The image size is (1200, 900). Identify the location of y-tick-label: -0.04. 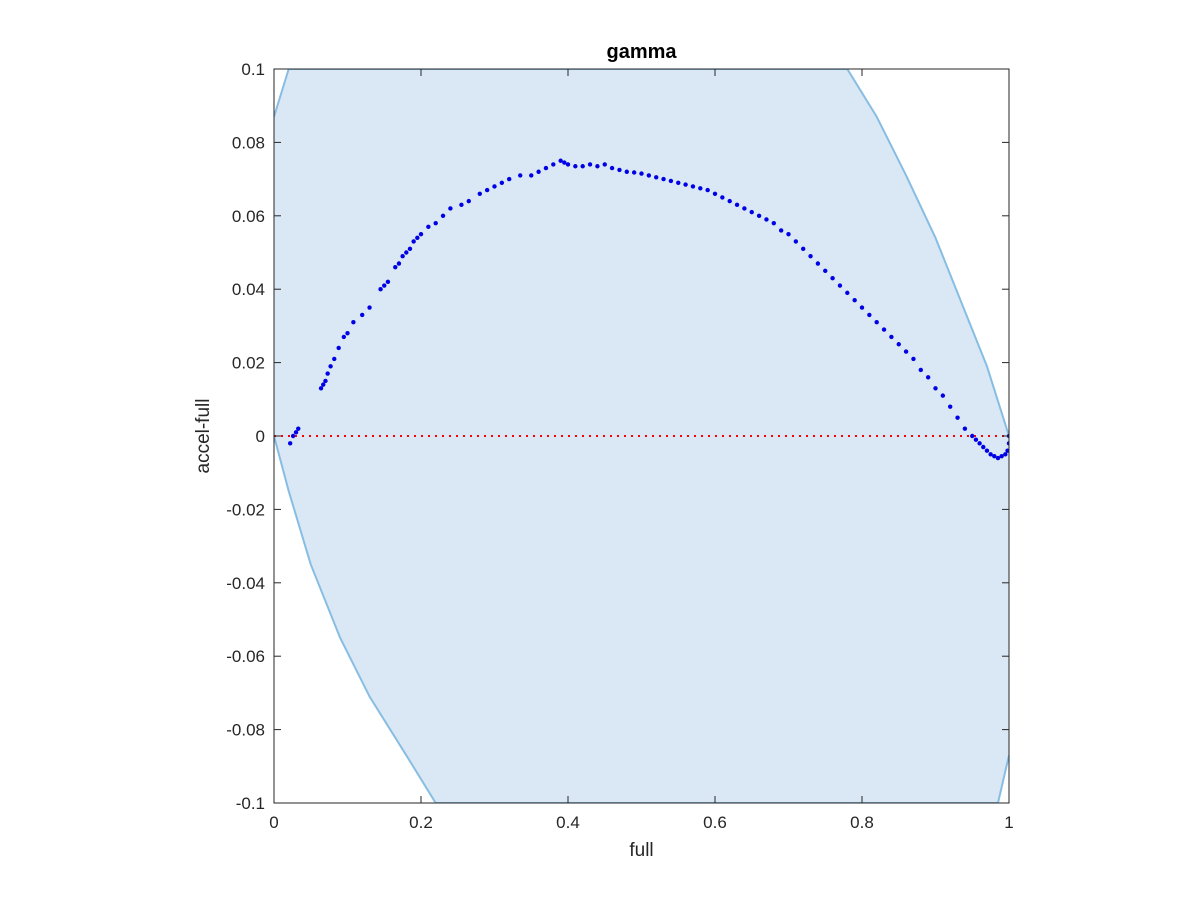
(245, 583).